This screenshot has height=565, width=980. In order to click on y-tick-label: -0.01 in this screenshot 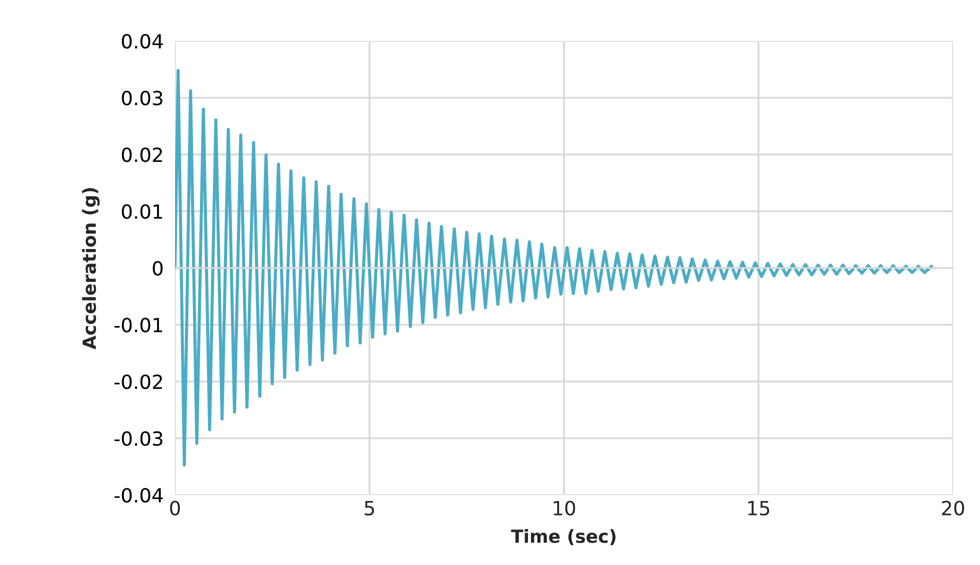, I will do `click(138, 325)`.